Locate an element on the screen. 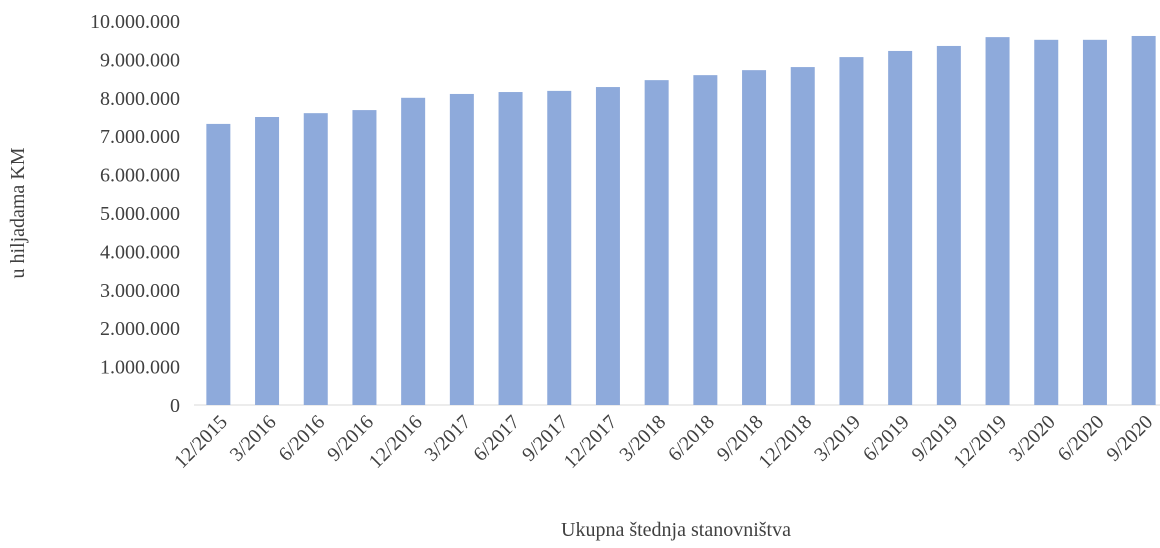 Image resolution: width=1160 pixels, height=548 pixels. x-tick-label: 12/2015 is located at coordinates (201, 442).